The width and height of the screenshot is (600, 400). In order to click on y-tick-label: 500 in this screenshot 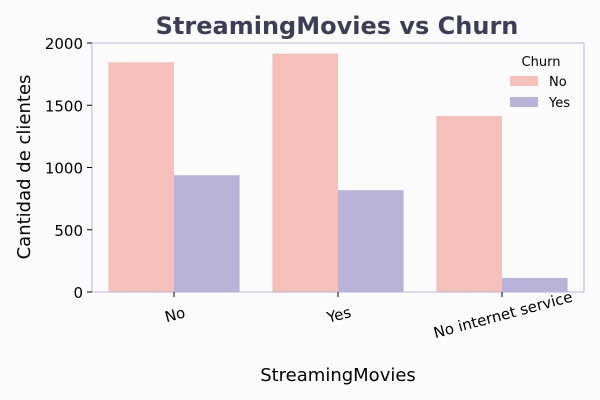, I will do `click(68, 231)`.